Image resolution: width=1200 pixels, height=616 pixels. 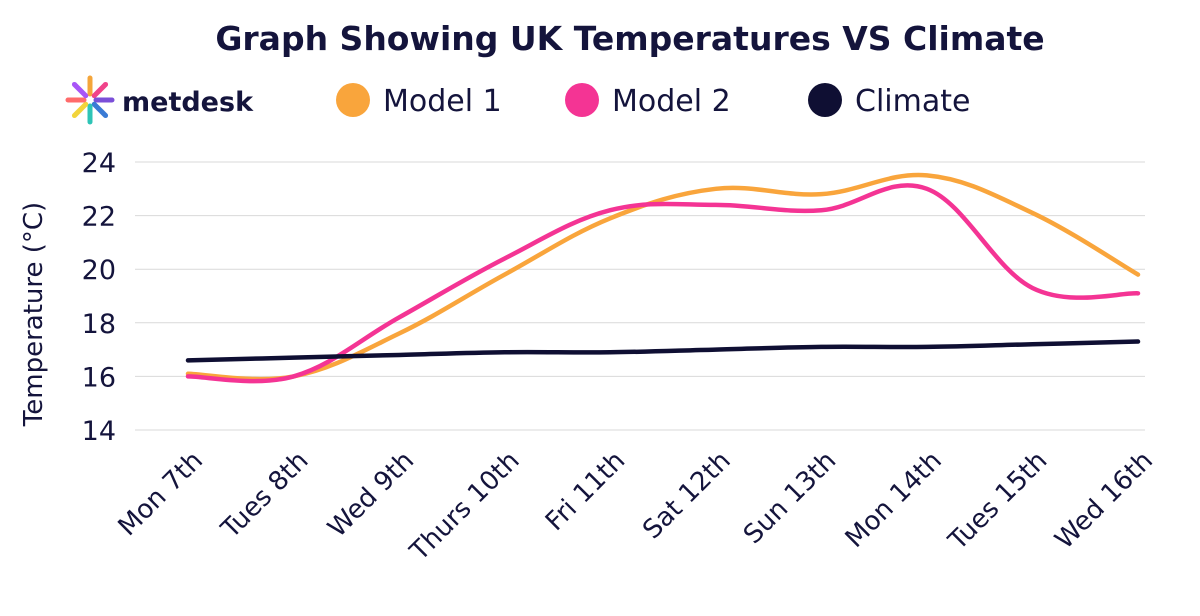 I want to click on y-tick-label: 22, so click(x=99, y=217).